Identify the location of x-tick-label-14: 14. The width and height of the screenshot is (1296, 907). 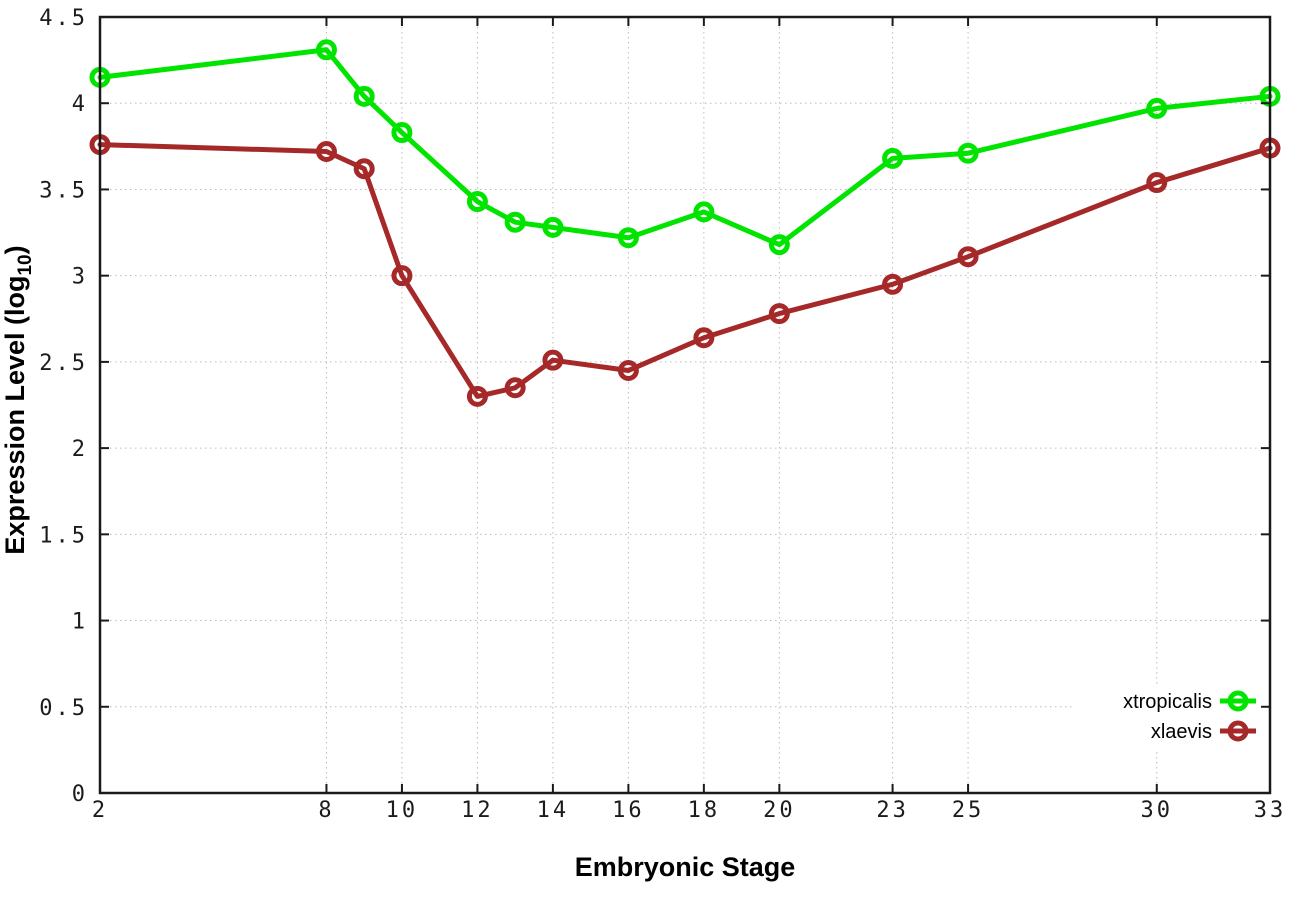
(553, 810).